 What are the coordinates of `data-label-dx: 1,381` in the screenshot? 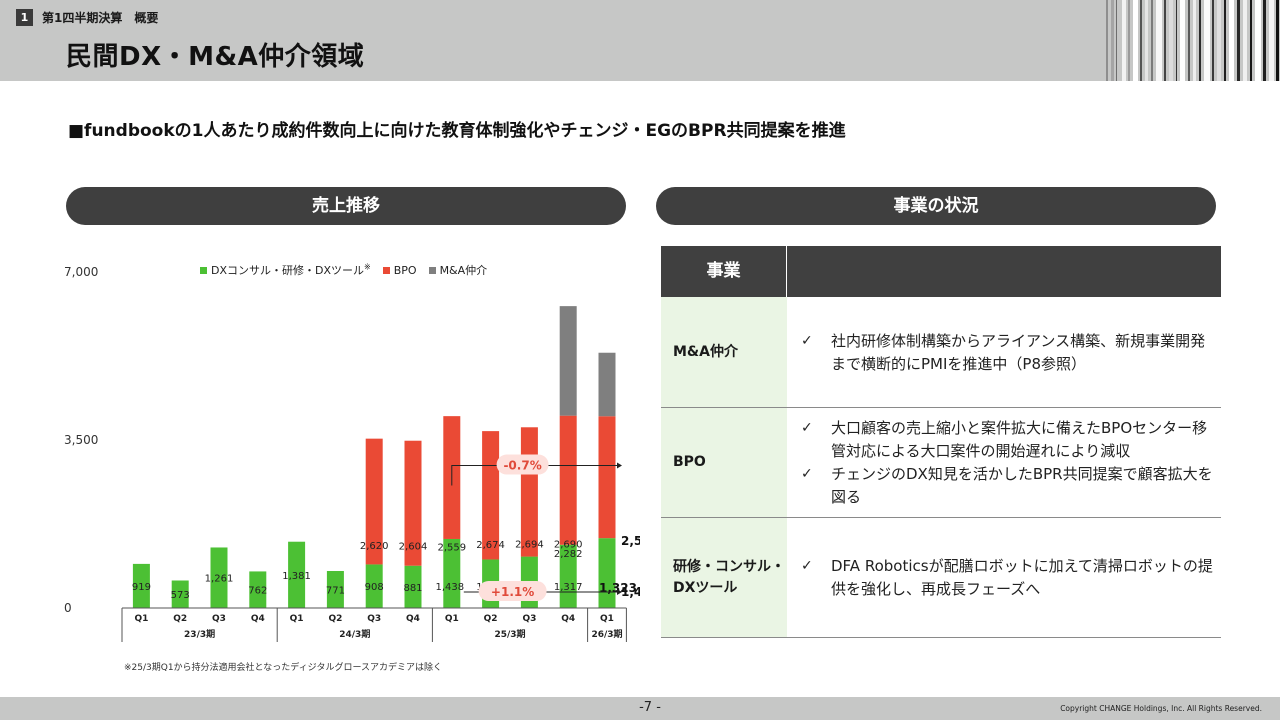 It's located at (296, 576).